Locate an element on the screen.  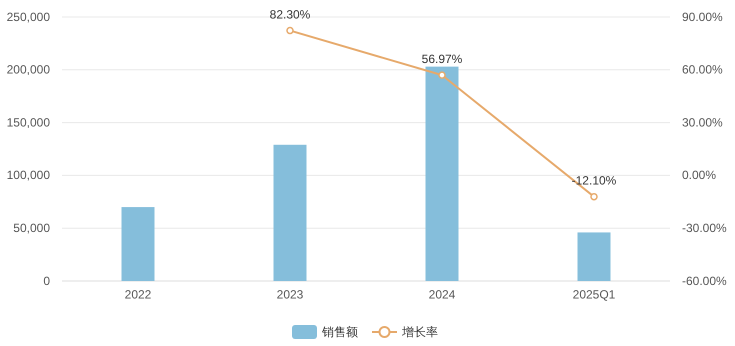
legend-label: 增长率 is located at coordinates (419, 332).